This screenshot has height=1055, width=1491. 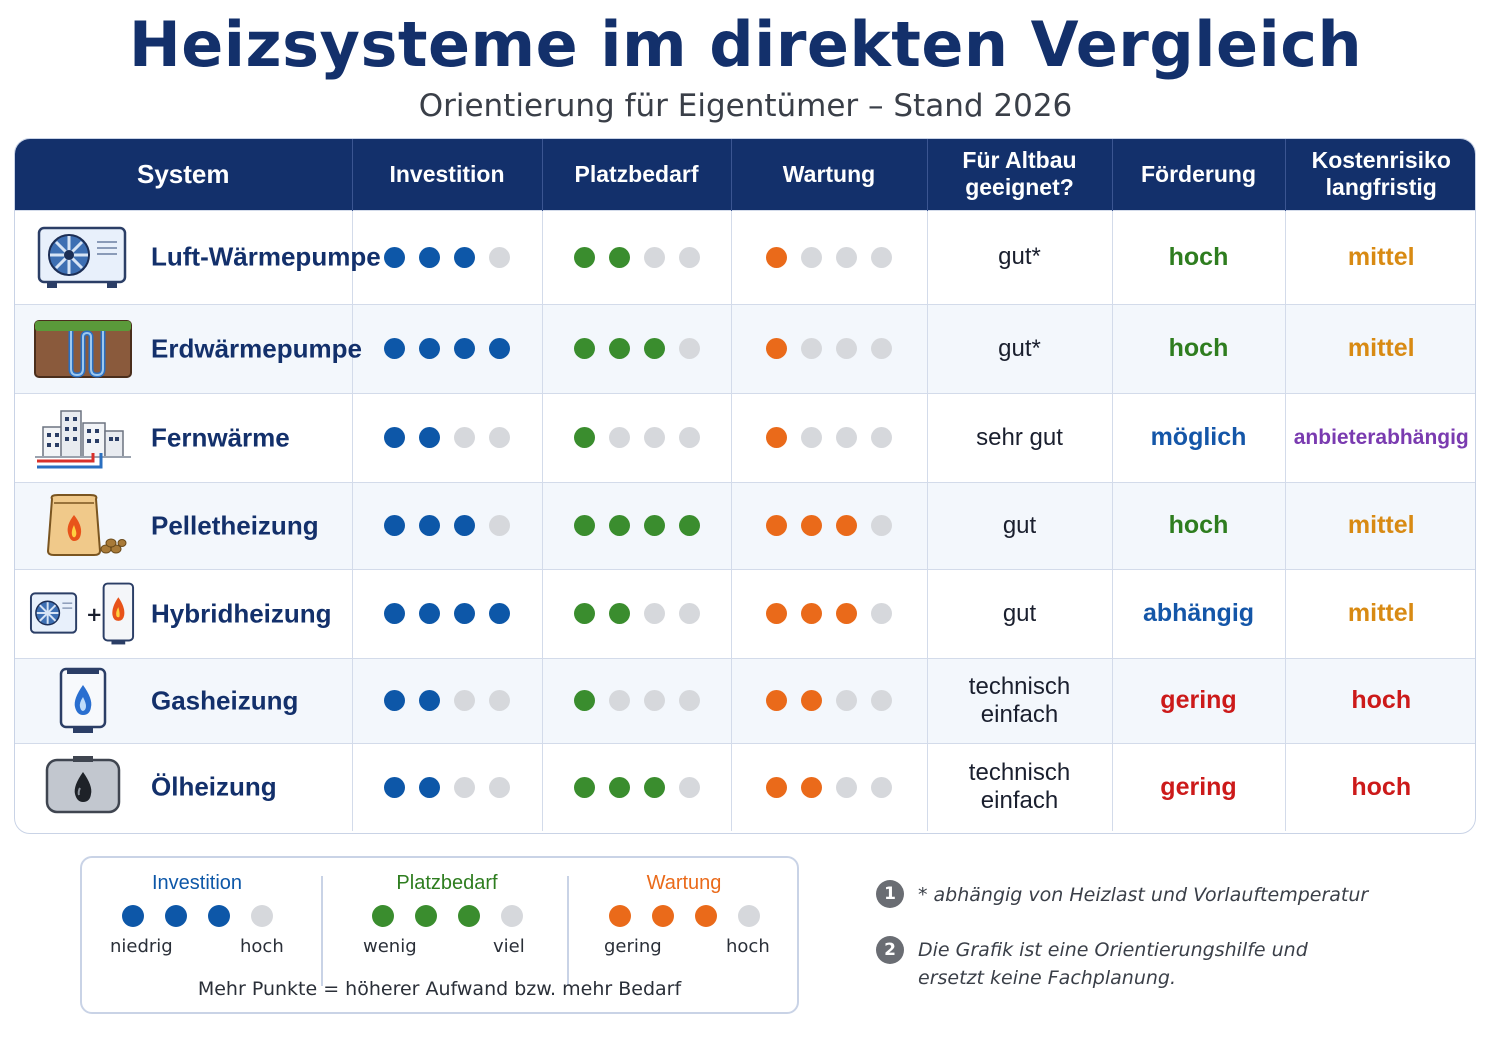 I want to click on cell-kostenrisiko: hoch, so click(x=1380, y=700).